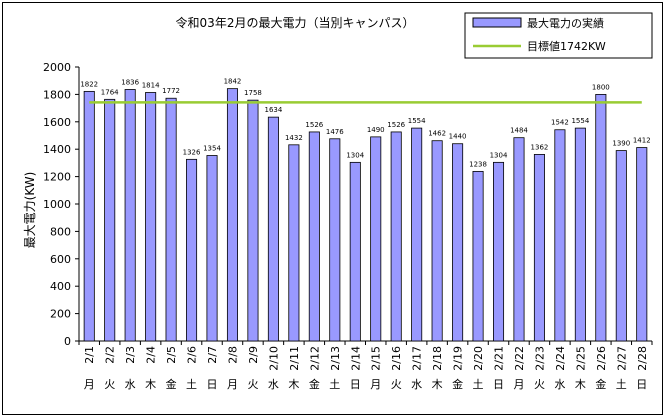 The height and width of the screenshot is (419, 667). Describe the element at coordinates (642, 244) in the screenshot. I see `bar-2/28` at that location.